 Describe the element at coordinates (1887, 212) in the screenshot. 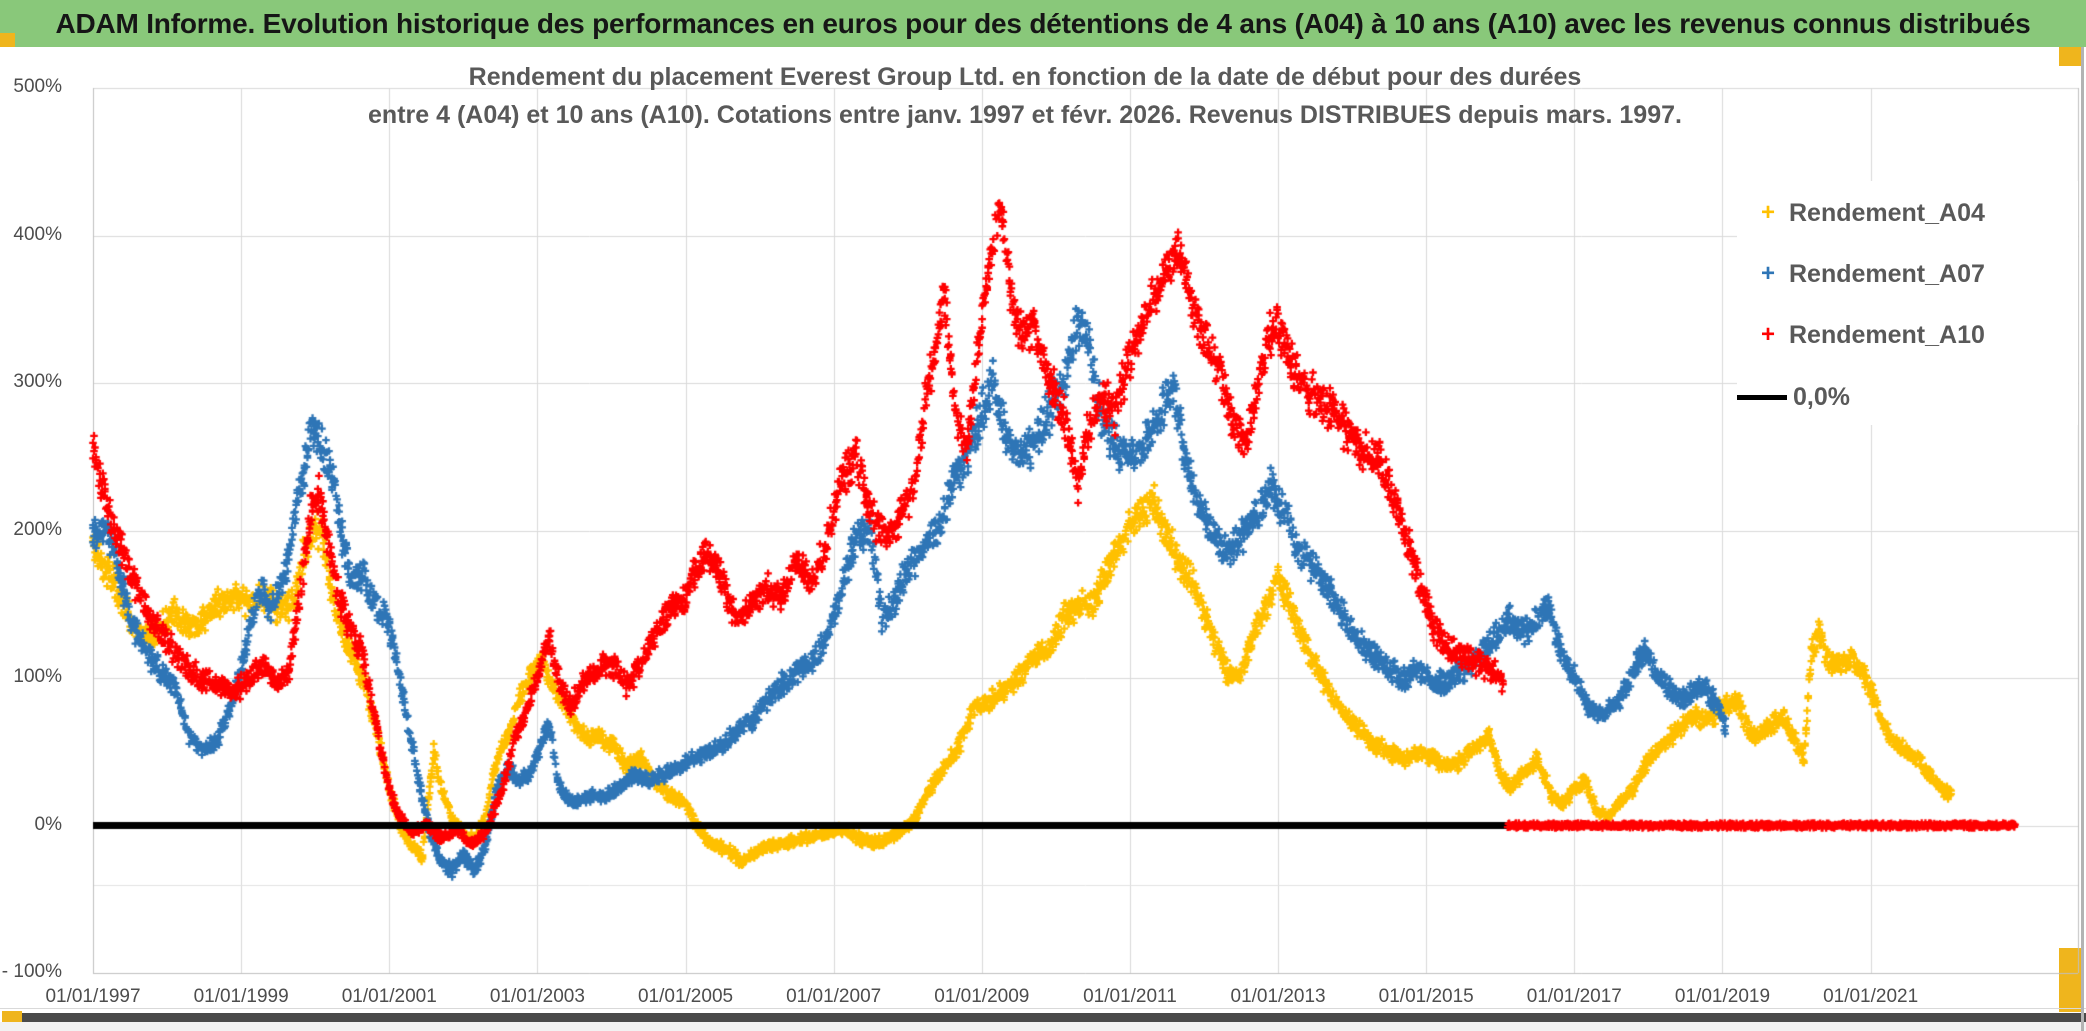

I see `legend-label: Rendement_A04` at that location.